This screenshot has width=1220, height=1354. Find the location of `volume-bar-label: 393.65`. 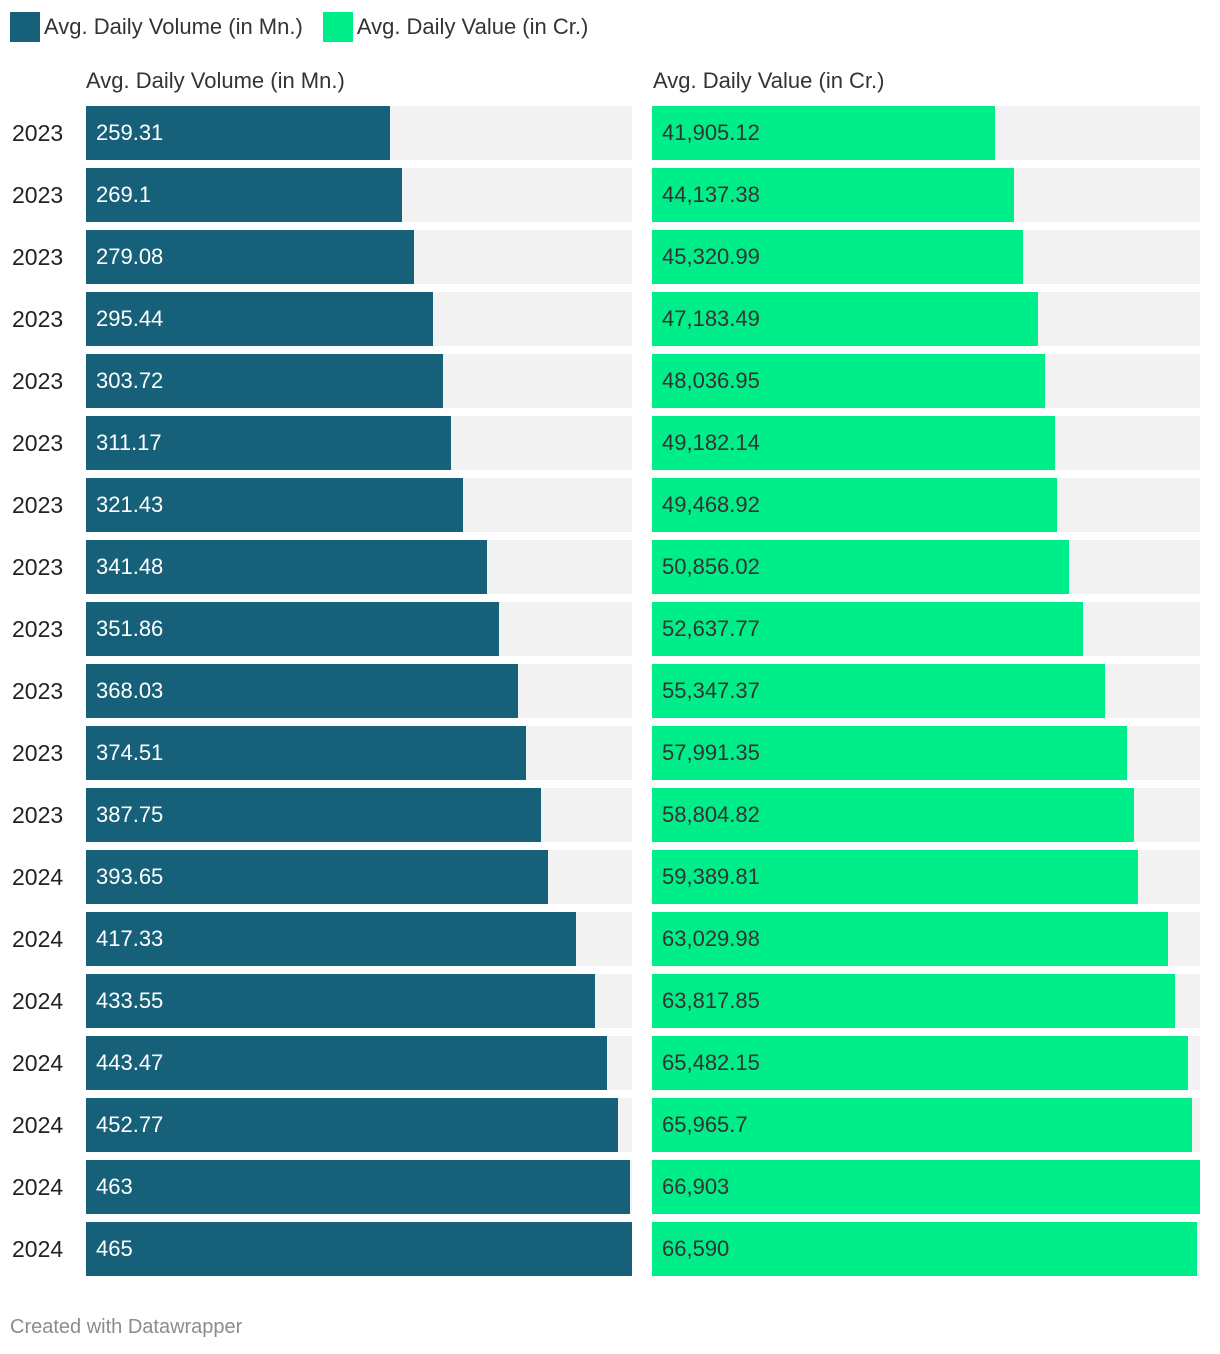

volume-bar-label: 393.65 is located at coordinates (130, 876).